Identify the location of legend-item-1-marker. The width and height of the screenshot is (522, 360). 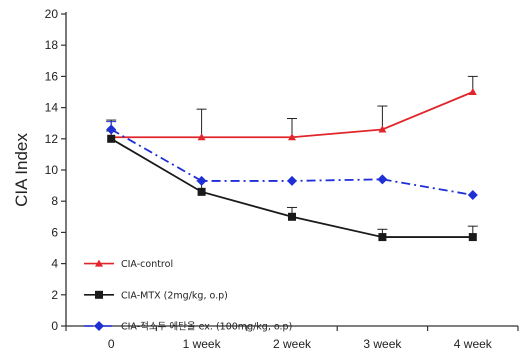
(99, 263).